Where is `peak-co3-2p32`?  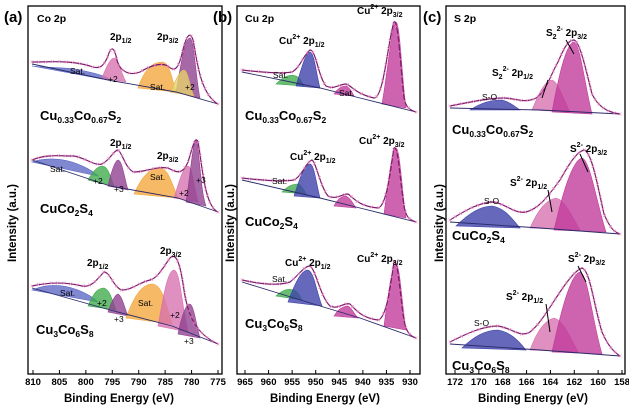 peak-co3-2p32 is located at coordinates (189, 321).